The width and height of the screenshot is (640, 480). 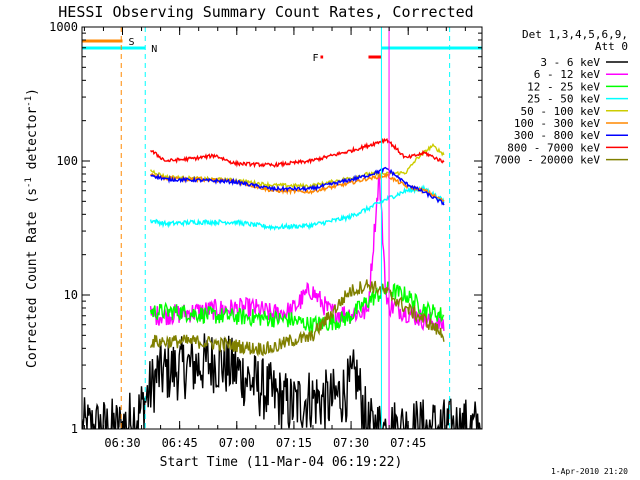 I want to click on y-axis-label-mid: detector, so click(x=32, y=142).